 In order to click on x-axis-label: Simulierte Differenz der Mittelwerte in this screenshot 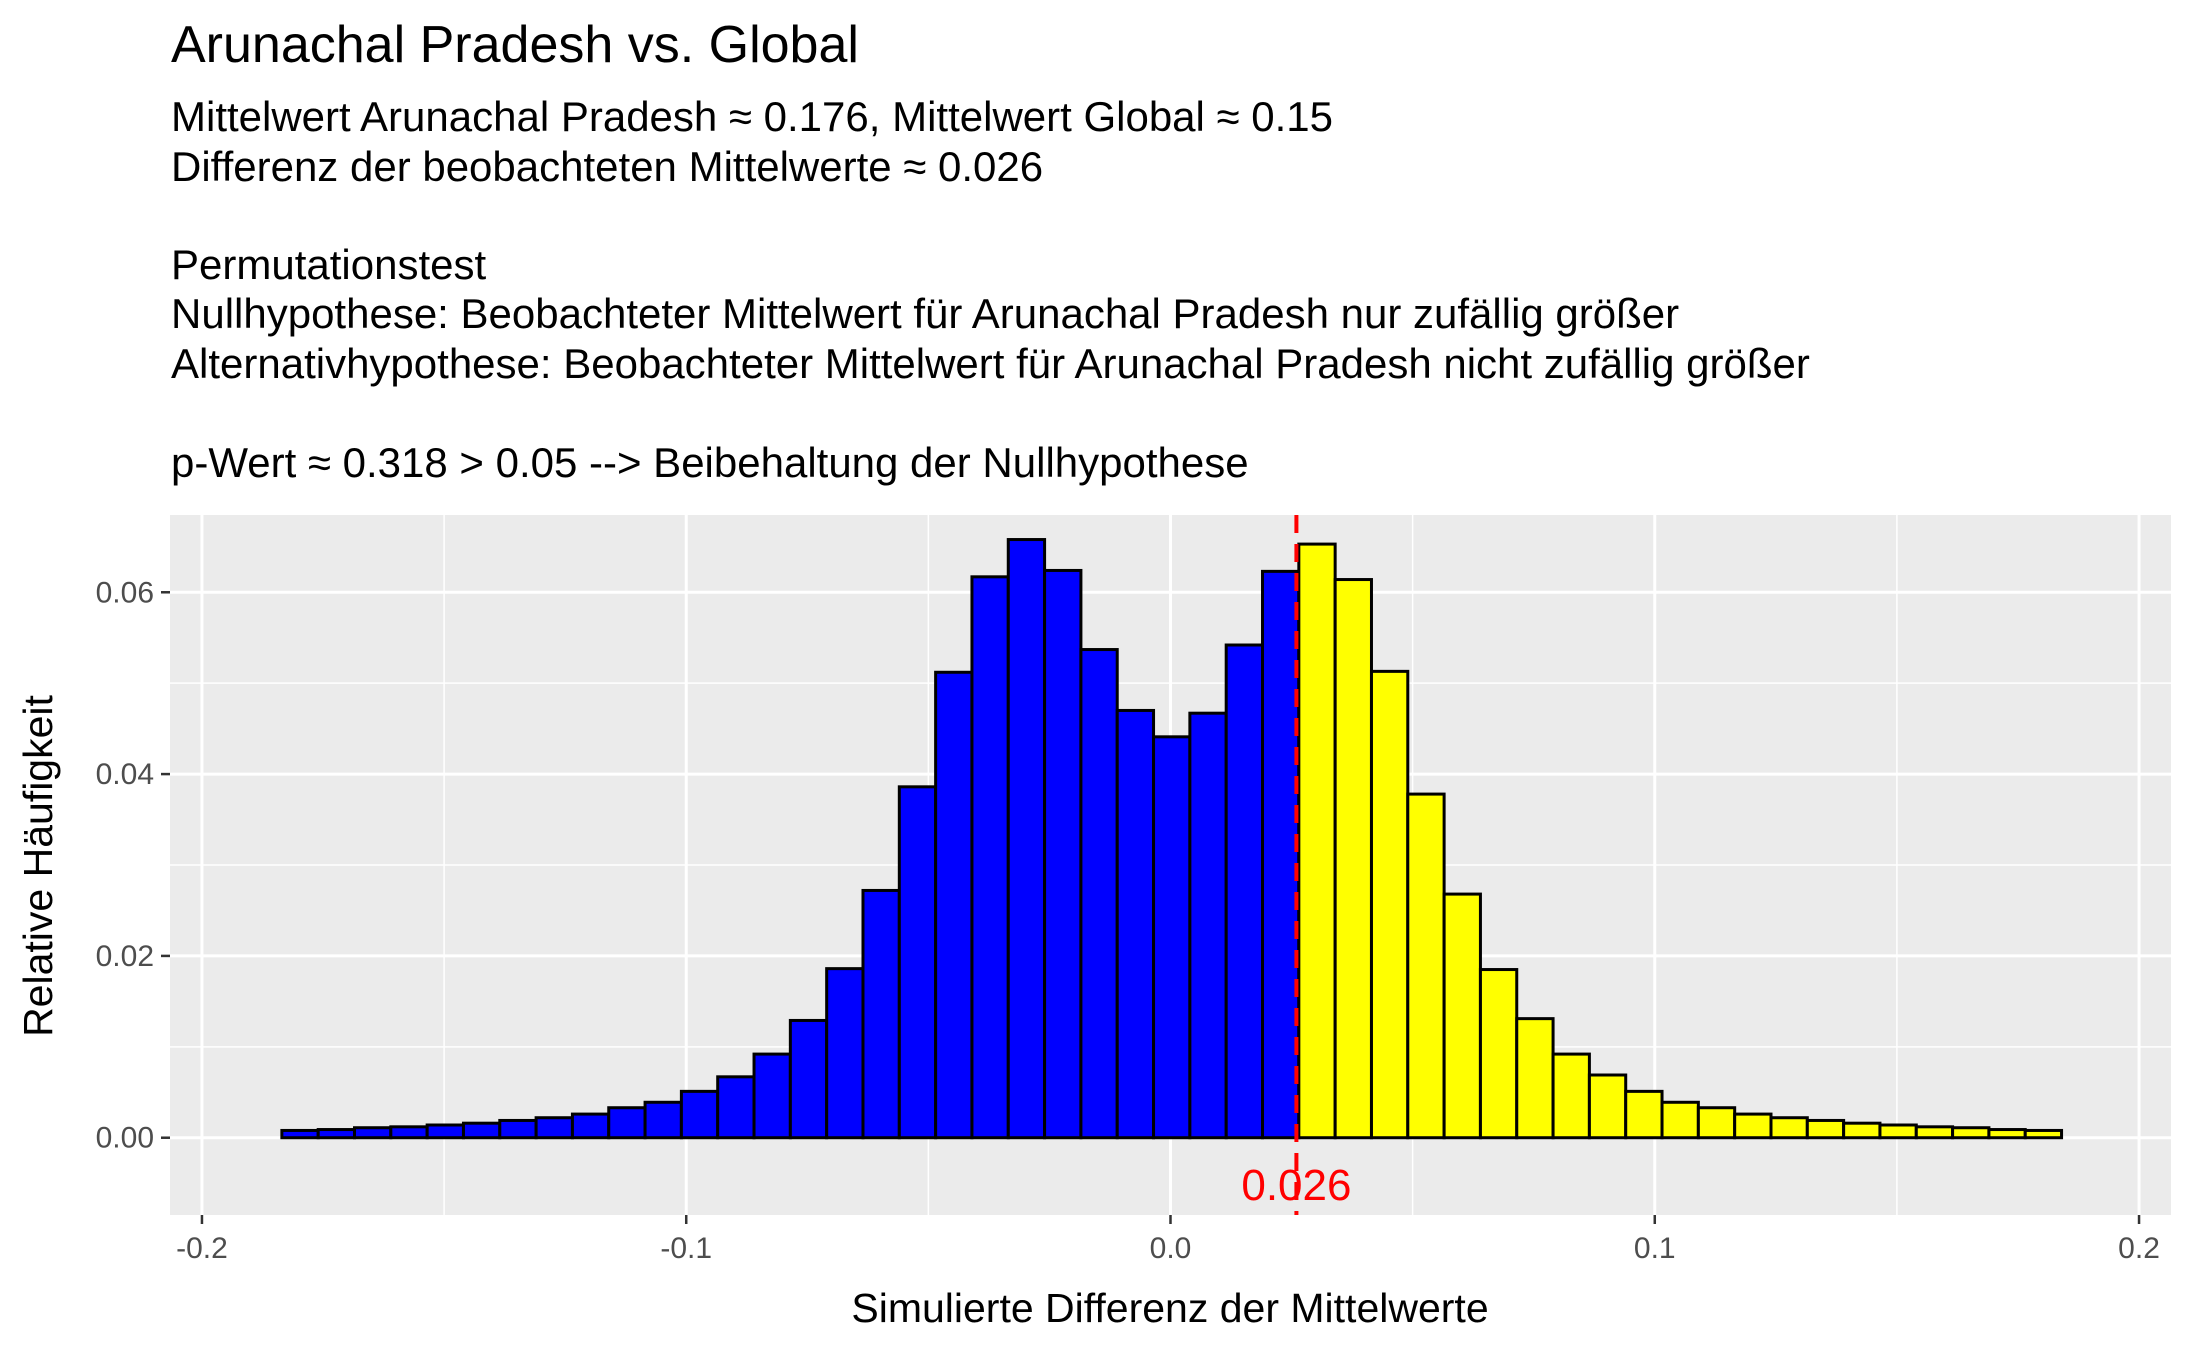, I will do `click(1169, 1308)`.